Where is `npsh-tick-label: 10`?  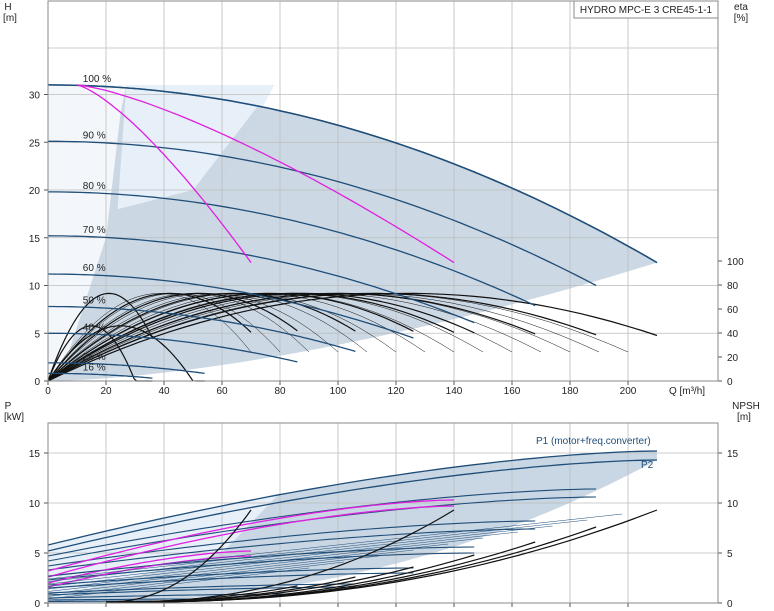
npsh-tick-label: 10 is located at coordinates (733, 504).